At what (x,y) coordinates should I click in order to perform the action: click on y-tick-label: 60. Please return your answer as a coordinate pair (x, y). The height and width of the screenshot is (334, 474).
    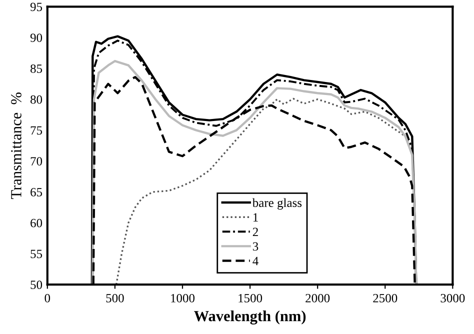
    Looking at the image, I should click on (36, 223).